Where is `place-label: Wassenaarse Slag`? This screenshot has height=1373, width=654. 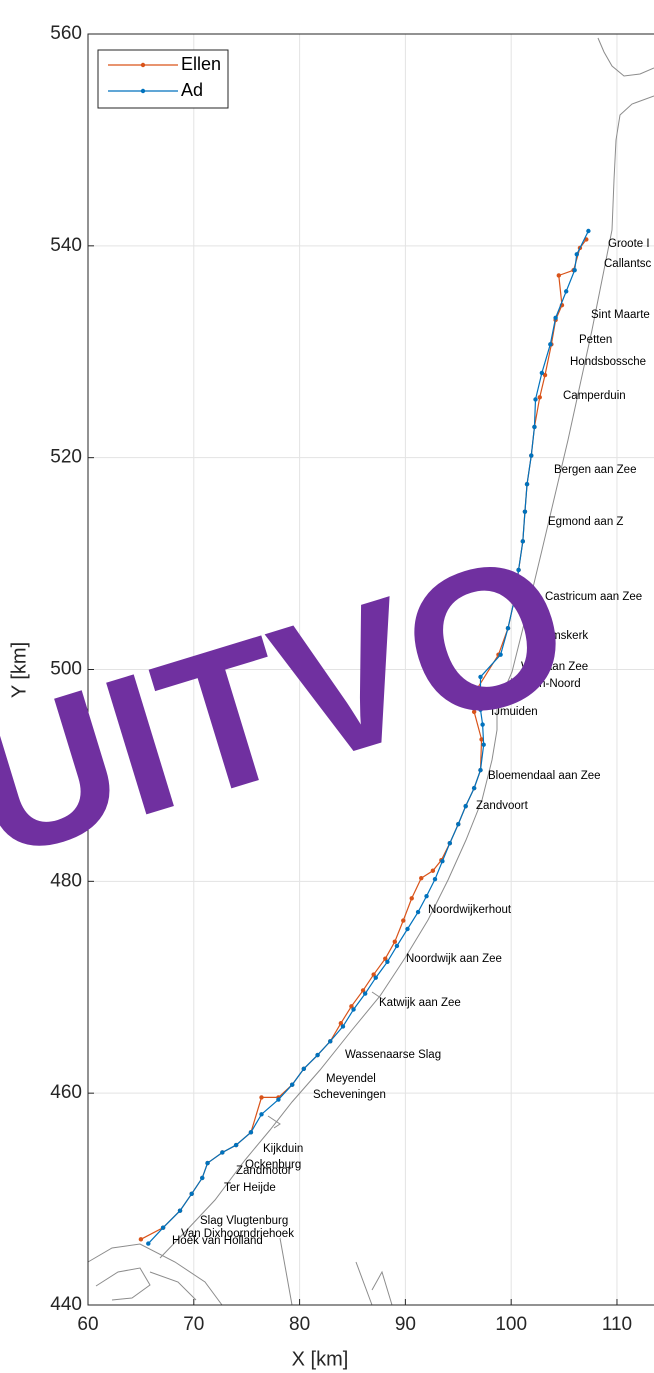 place-label: Wassenaarse Slag is located at coordinates (393, 1055).